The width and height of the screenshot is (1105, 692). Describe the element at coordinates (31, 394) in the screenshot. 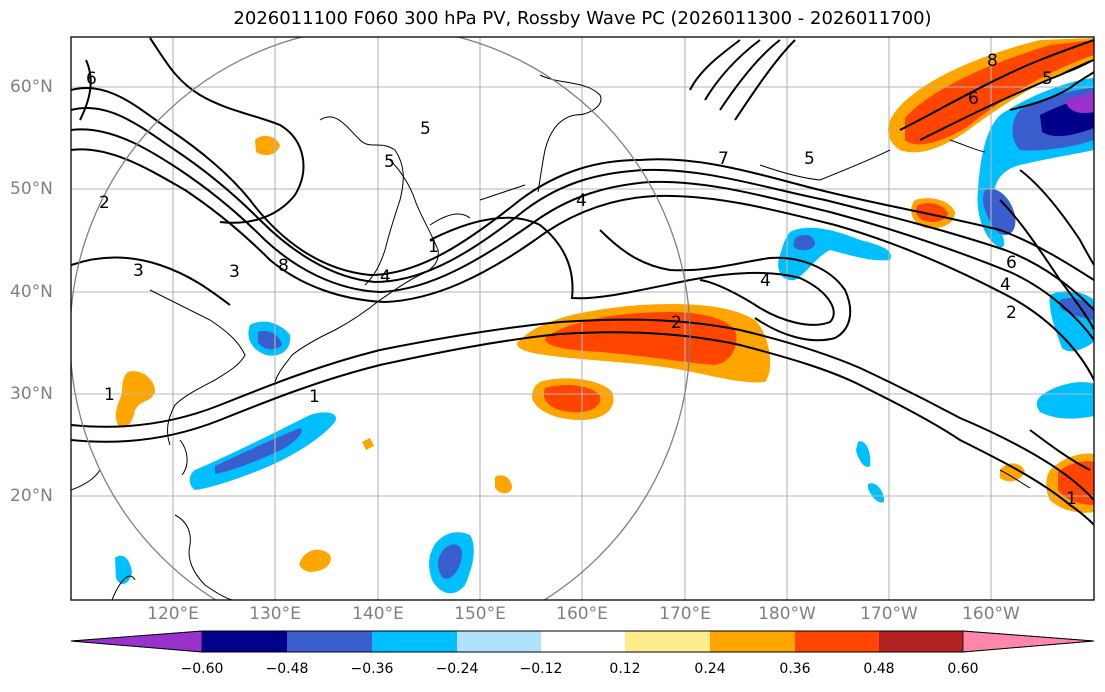

I see `lat-label: 30°N` at that location.